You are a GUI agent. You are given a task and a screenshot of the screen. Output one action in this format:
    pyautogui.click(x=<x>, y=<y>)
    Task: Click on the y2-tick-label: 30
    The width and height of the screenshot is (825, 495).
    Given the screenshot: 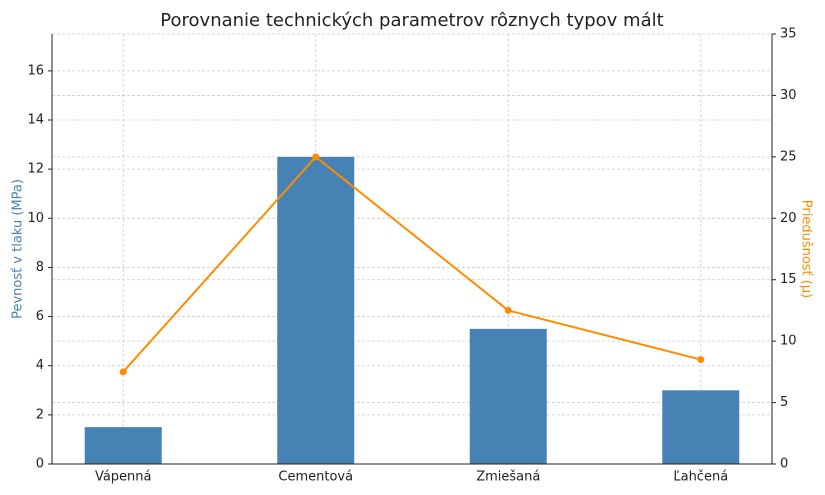 What is the action you would take?
    pyautogui.click(x=788, y=95)
    